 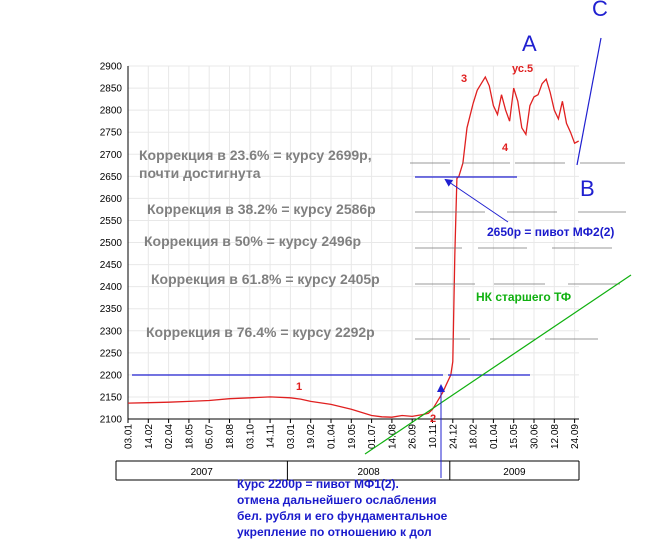 What do you see at coordinates (413, 436) in the screenshot?
I see `x-tick-label: 26.09` at bounding box center [413, 436].